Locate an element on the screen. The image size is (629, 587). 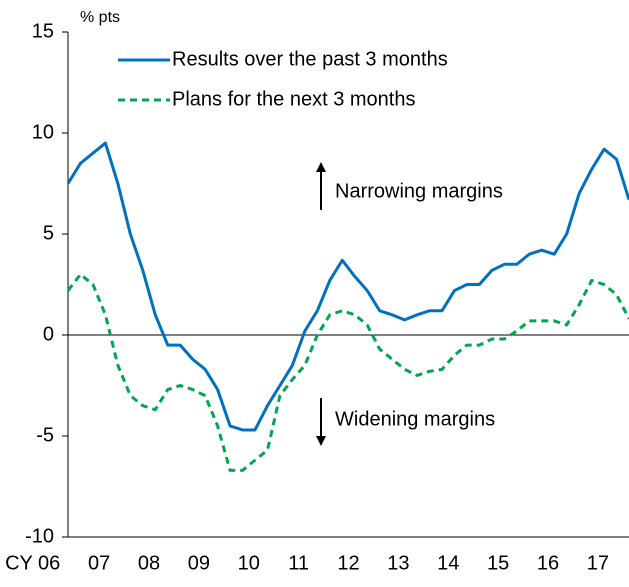
y-tick-label: 15 is located at coordinates (43, 31).